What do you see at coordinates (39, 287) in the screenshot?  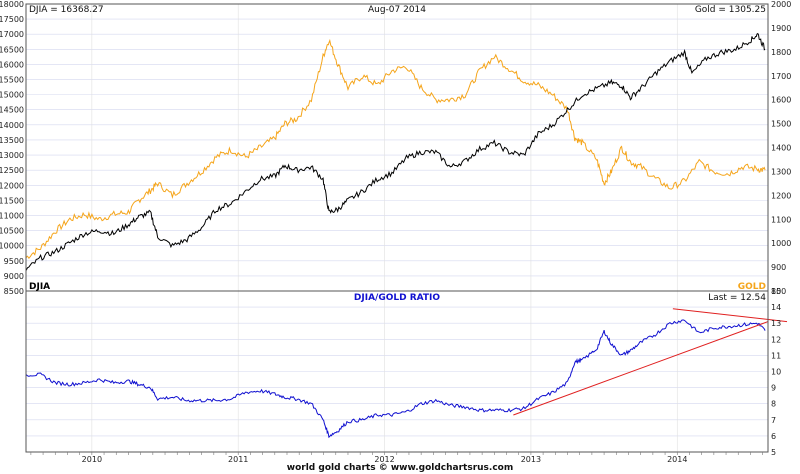 I see `djia-axis-label: DJIA` at bounding box center [39, 287].